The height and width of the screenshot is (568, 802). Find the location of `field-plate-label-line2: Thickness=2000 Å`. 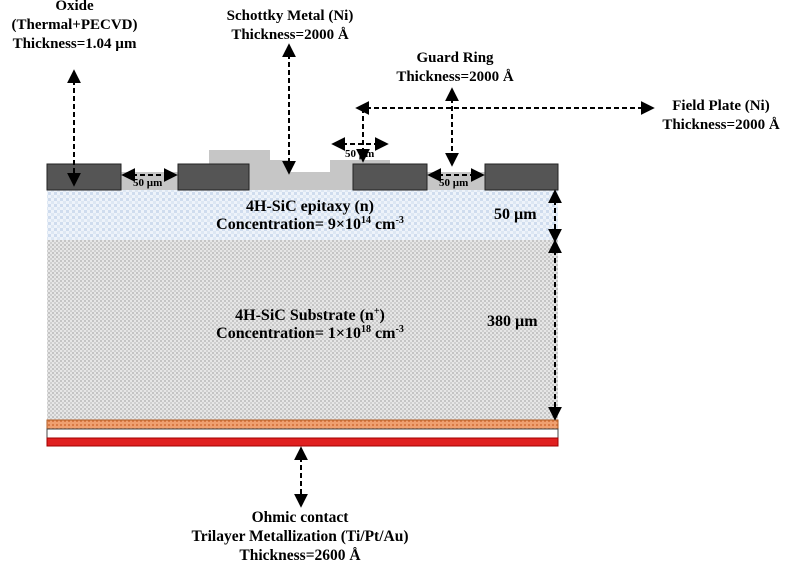

field-plate-label-line2: Thickness=2000 Å is located at coordinates (721, 125).